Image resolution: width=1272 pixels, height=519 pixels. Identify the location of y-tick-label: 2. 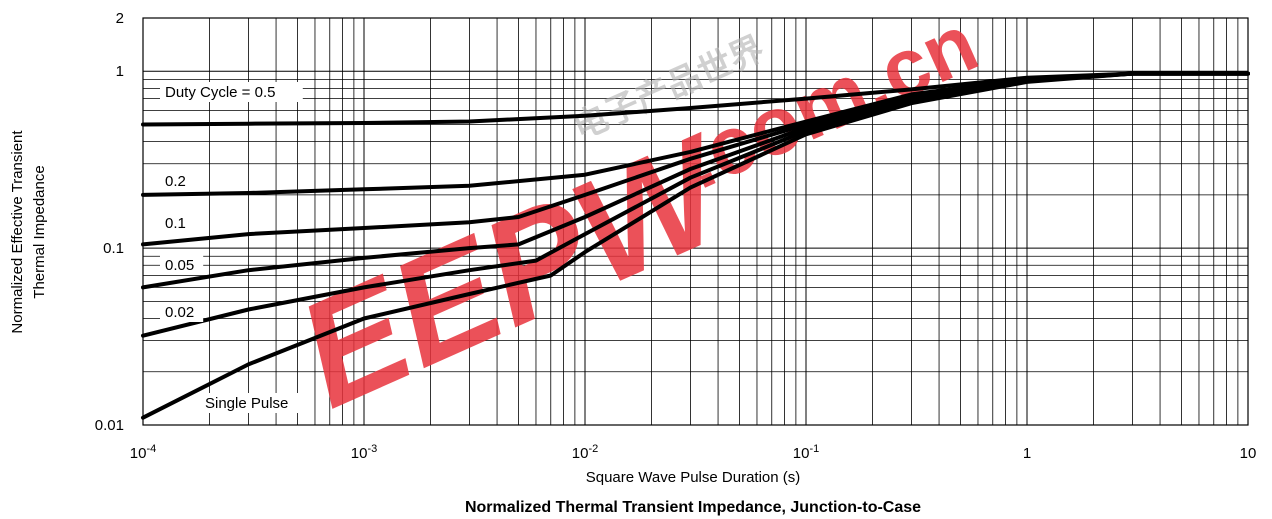
(120, 18).